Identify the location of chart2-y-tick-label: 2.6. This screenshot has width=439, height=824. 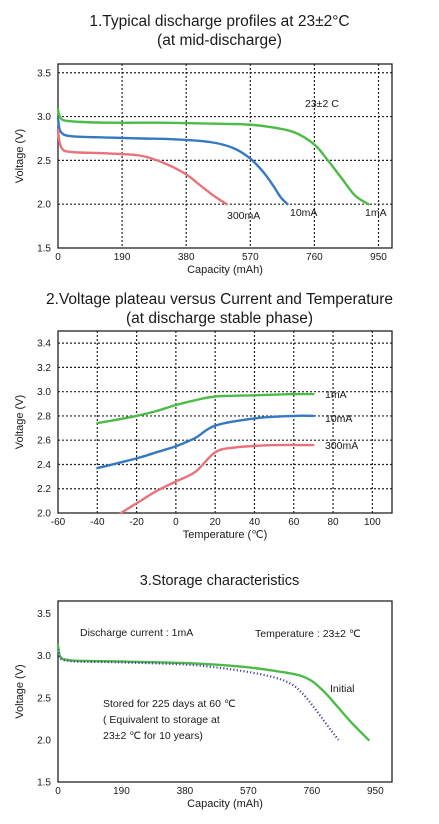
(44, 441).